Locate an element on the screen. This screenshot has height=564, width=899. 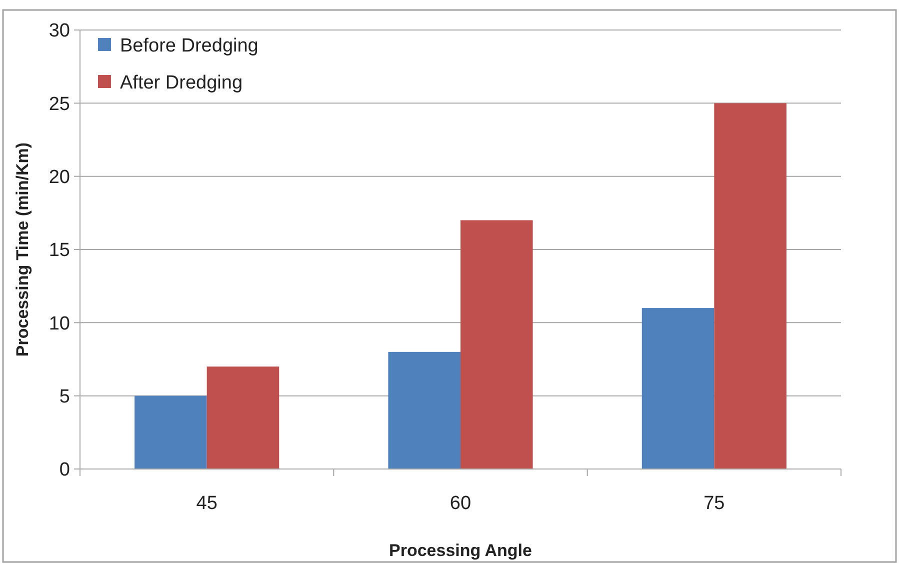
y-tick-label: 0 is located at coordinates (64, 470).